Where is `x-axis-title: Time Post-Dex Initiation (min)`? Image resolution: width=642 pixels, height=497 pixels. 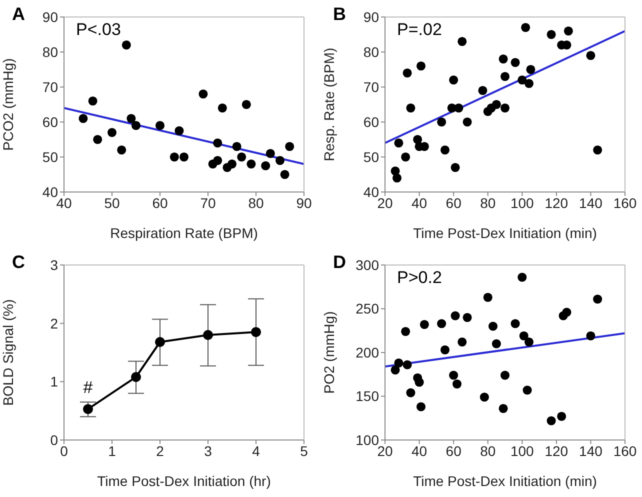
x-axis-title: Time Post-Dex Initiation (min) is located at coordinates (505, 233).